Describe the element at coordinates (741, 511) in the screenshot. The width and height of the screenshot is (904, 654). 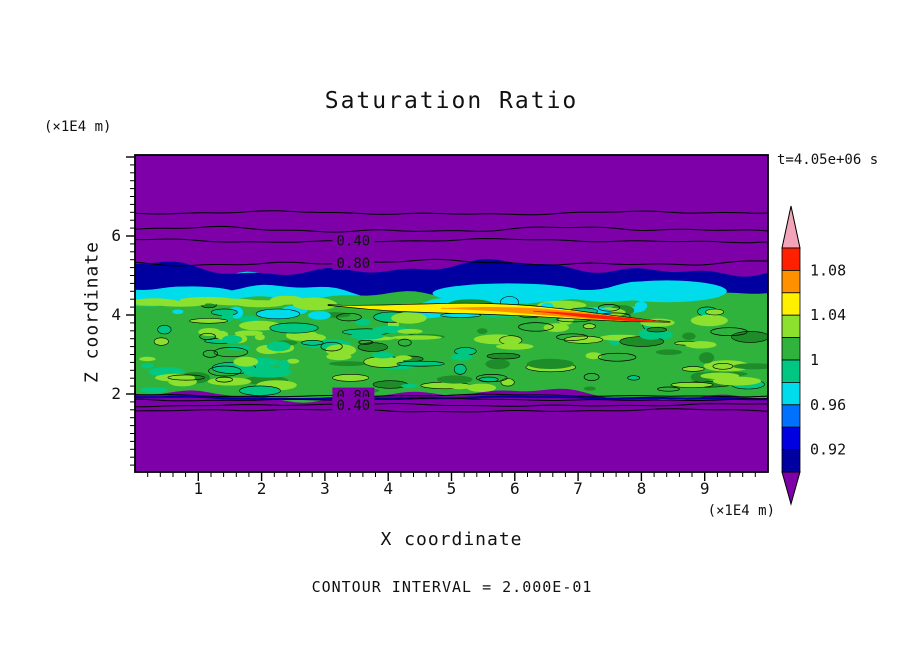
I see `x-axis-unit-label: (×1E4 m)` at that location.